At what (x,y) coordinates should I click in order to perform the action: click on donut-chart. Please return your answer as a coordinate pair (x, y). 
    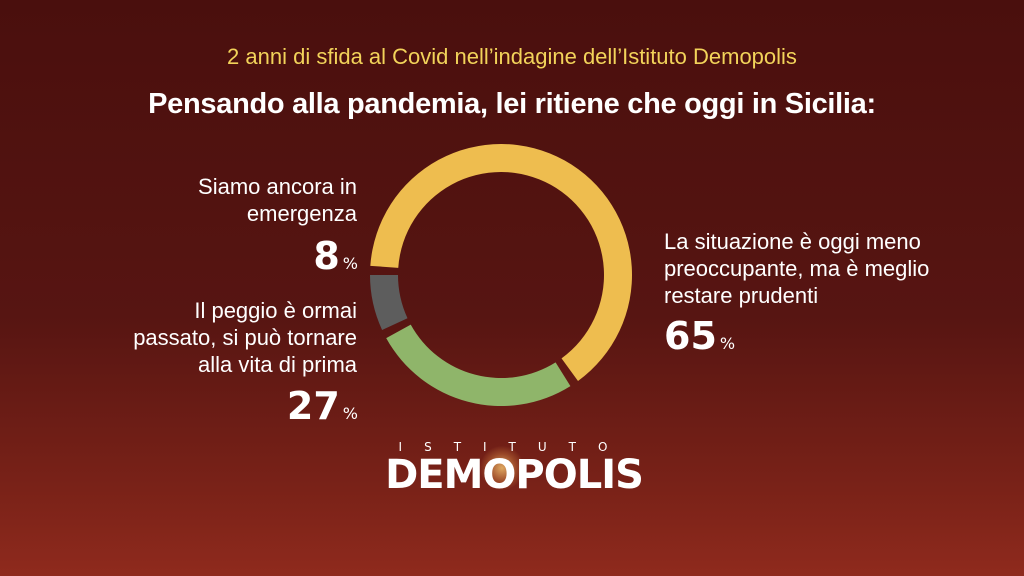
    Looking at the image, I should click on (501, 275).